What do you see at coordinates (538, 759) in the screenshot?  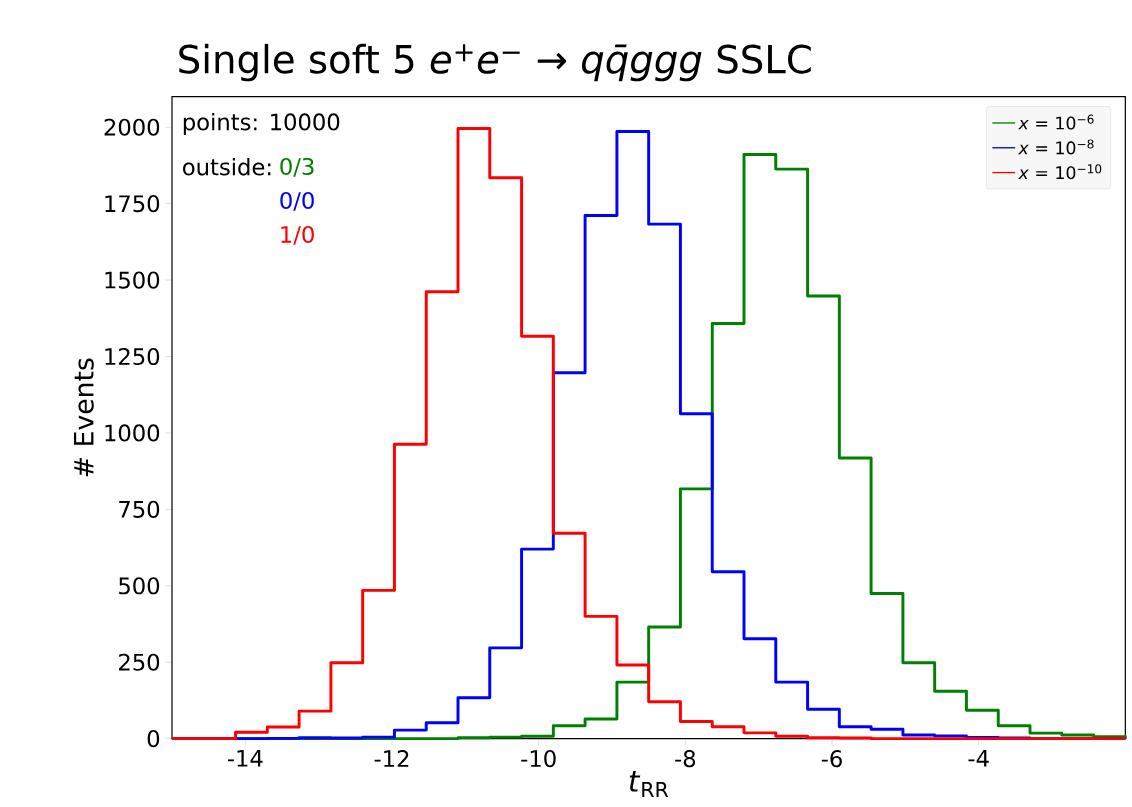 I see `x-tick-label: -10` at bounding box center [538, 759].